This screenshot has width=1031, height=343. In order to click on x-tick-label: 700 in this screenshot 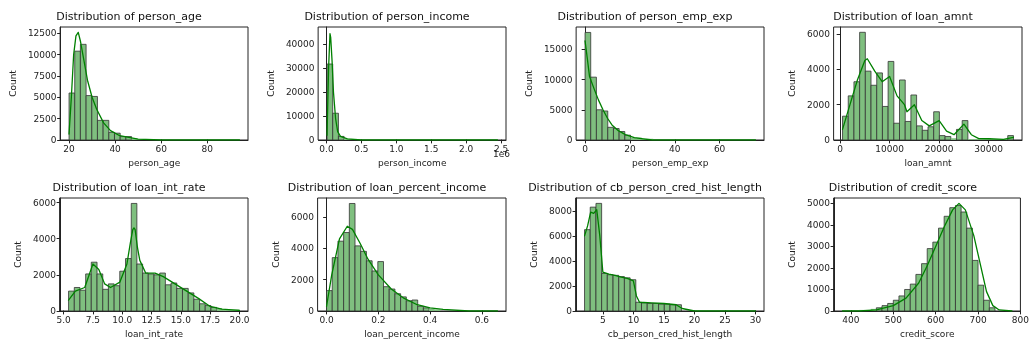, I will do `click(978, 319)`.